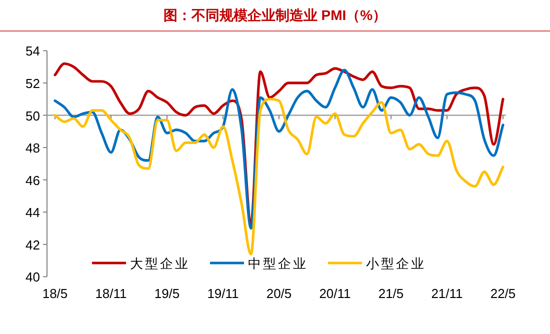  What do you see at coordinates (447, 293) in the screenshot?
I see `x-tick-label: 21/11` at bounding box center [447, 293].